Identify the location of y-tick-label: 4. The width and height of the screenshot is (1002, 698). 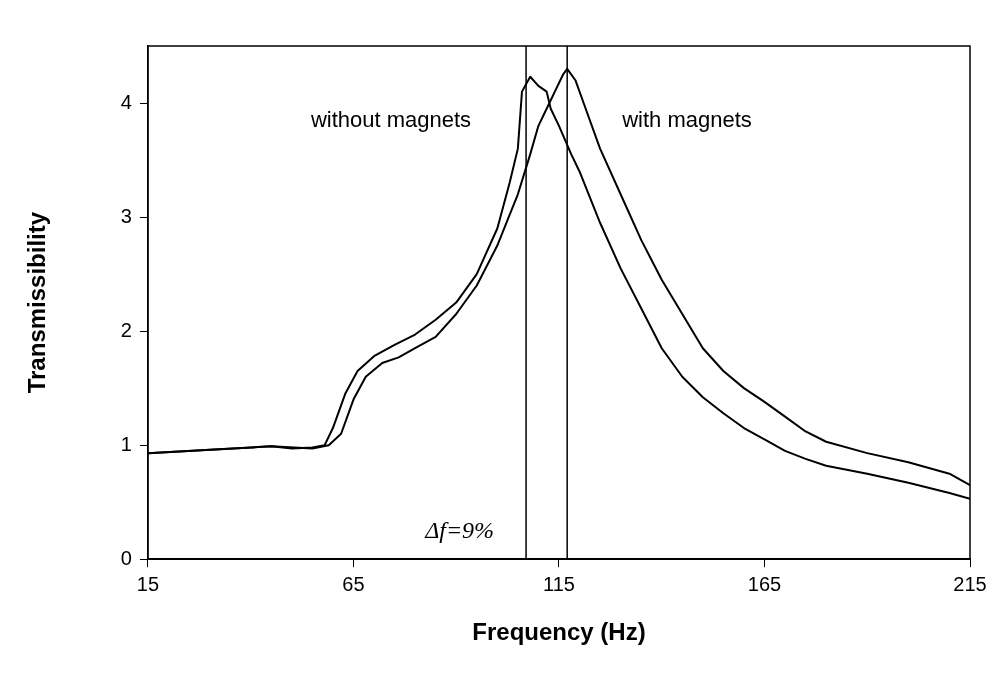
(126, 101).